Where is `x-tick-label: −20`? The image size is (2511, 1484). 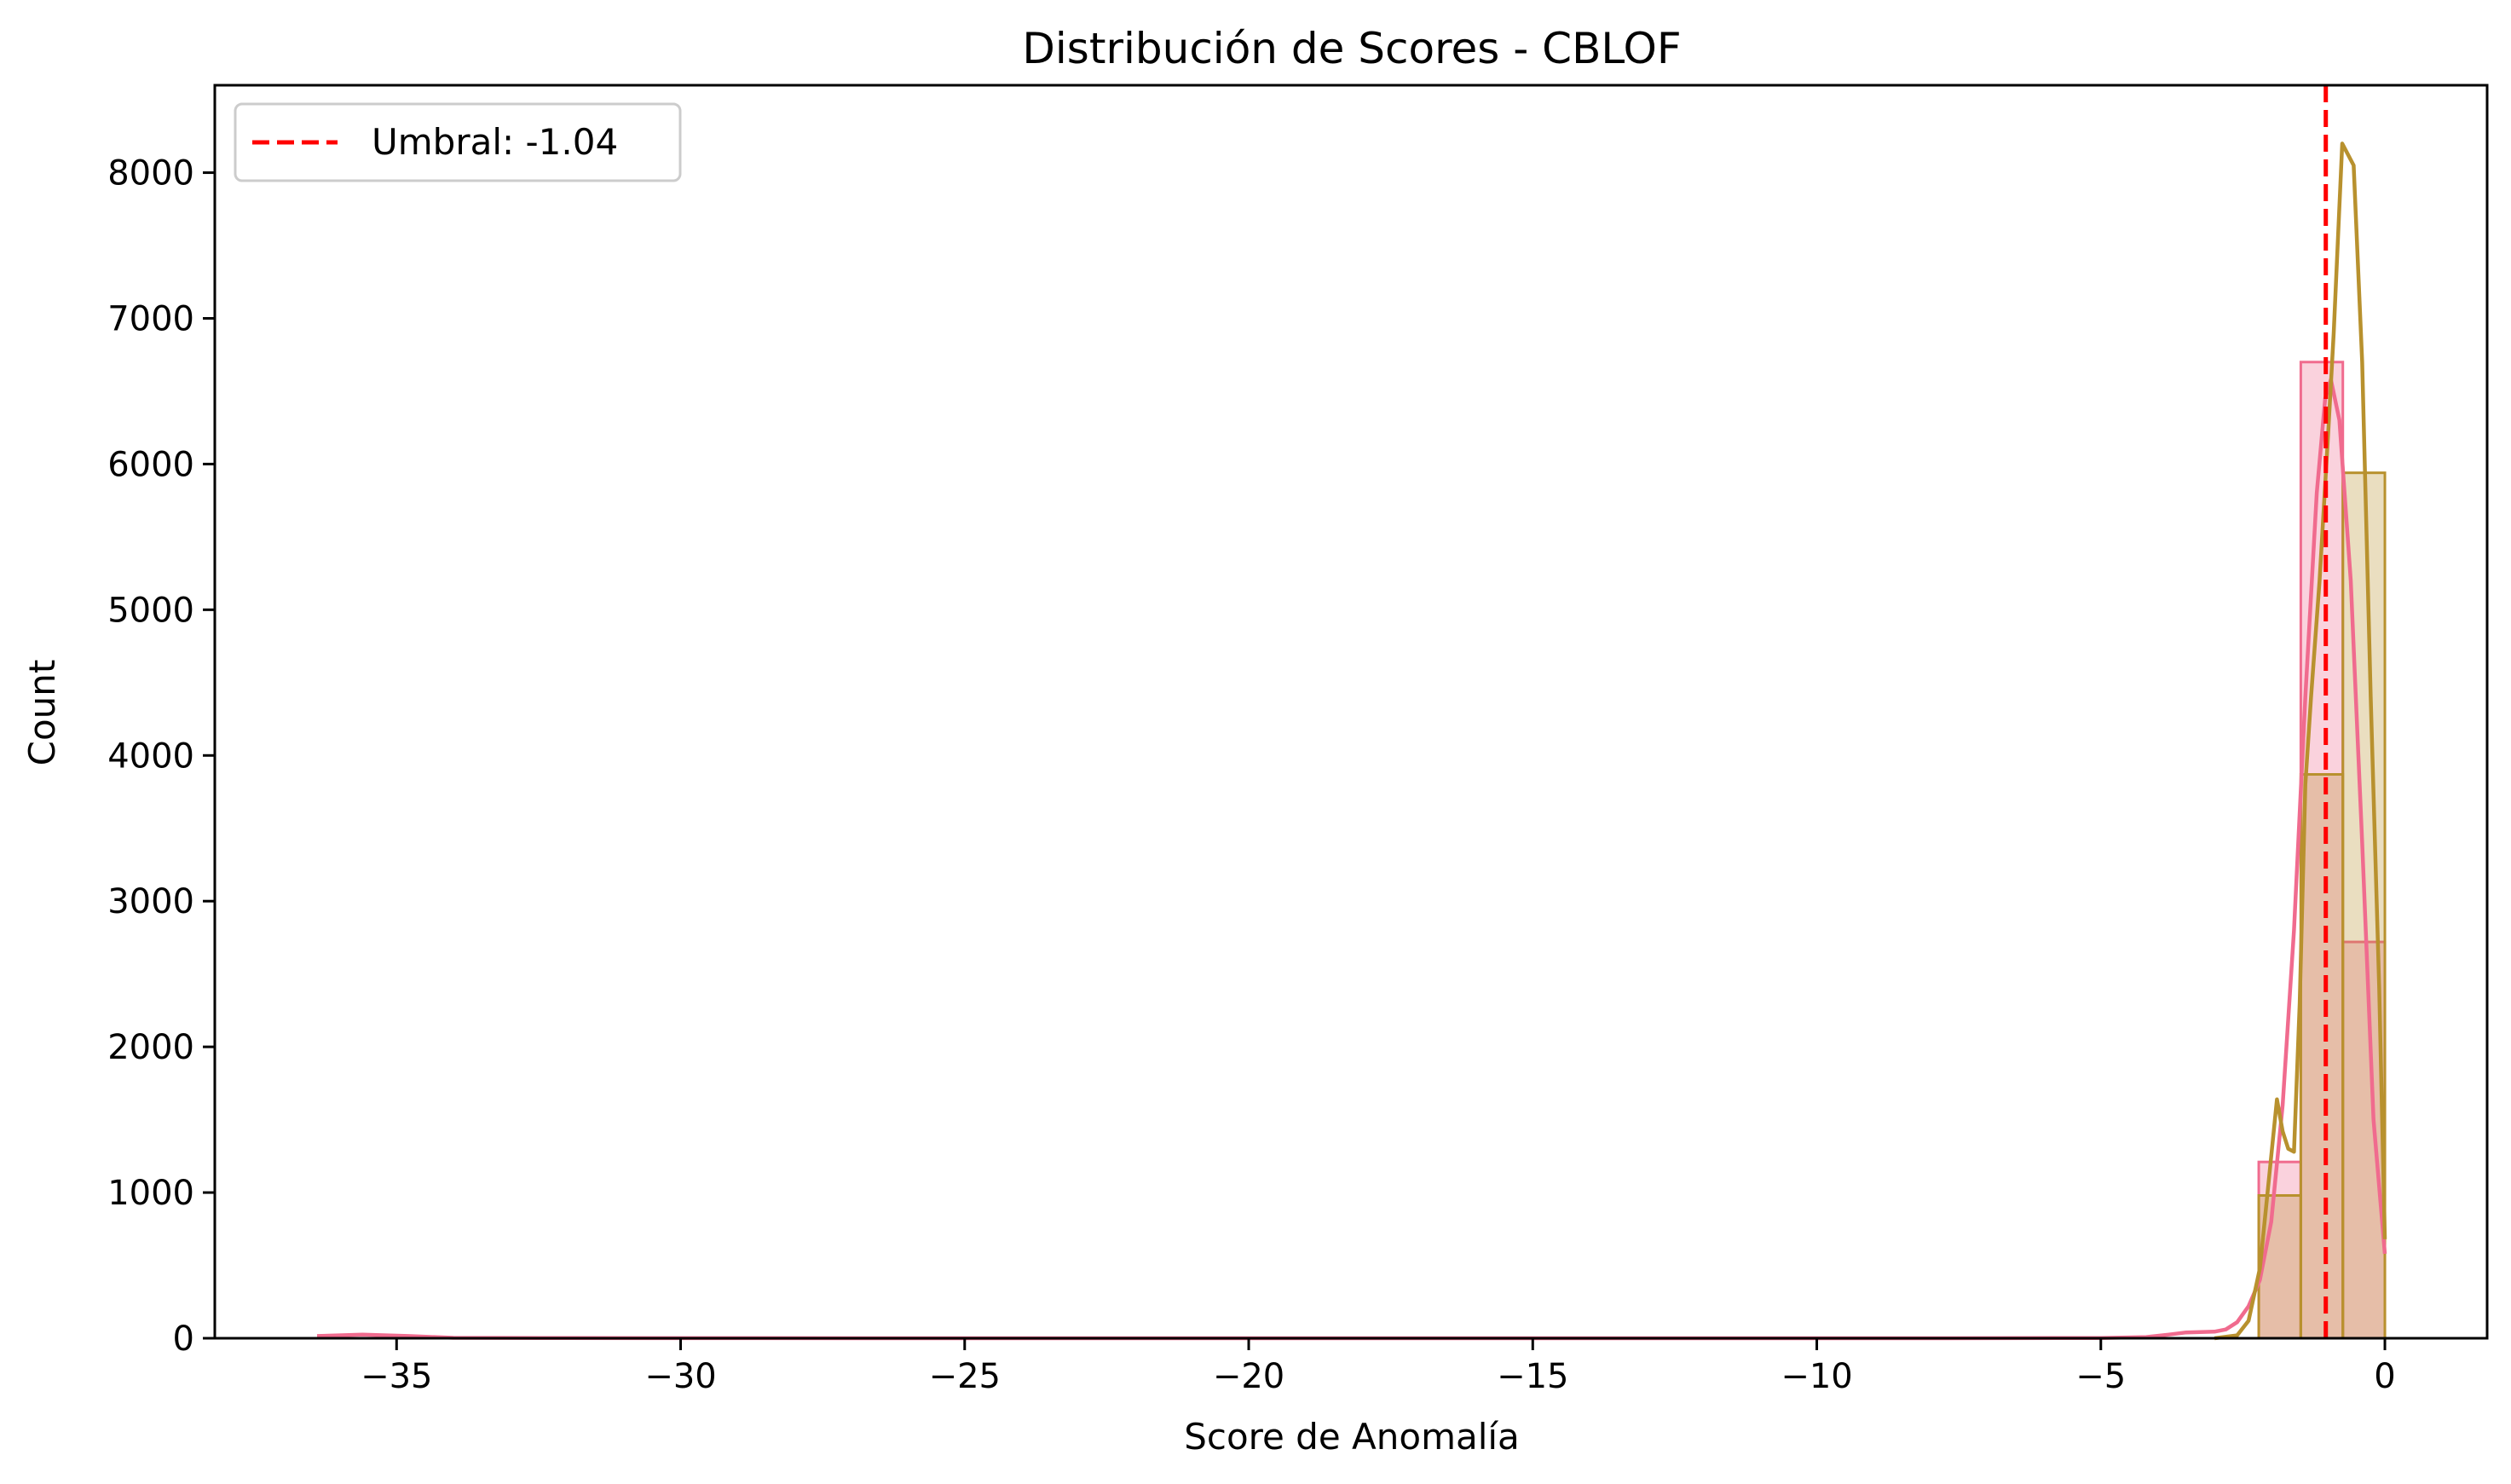 x-tick-label: −20 is located at coordinates (1248, 1376).